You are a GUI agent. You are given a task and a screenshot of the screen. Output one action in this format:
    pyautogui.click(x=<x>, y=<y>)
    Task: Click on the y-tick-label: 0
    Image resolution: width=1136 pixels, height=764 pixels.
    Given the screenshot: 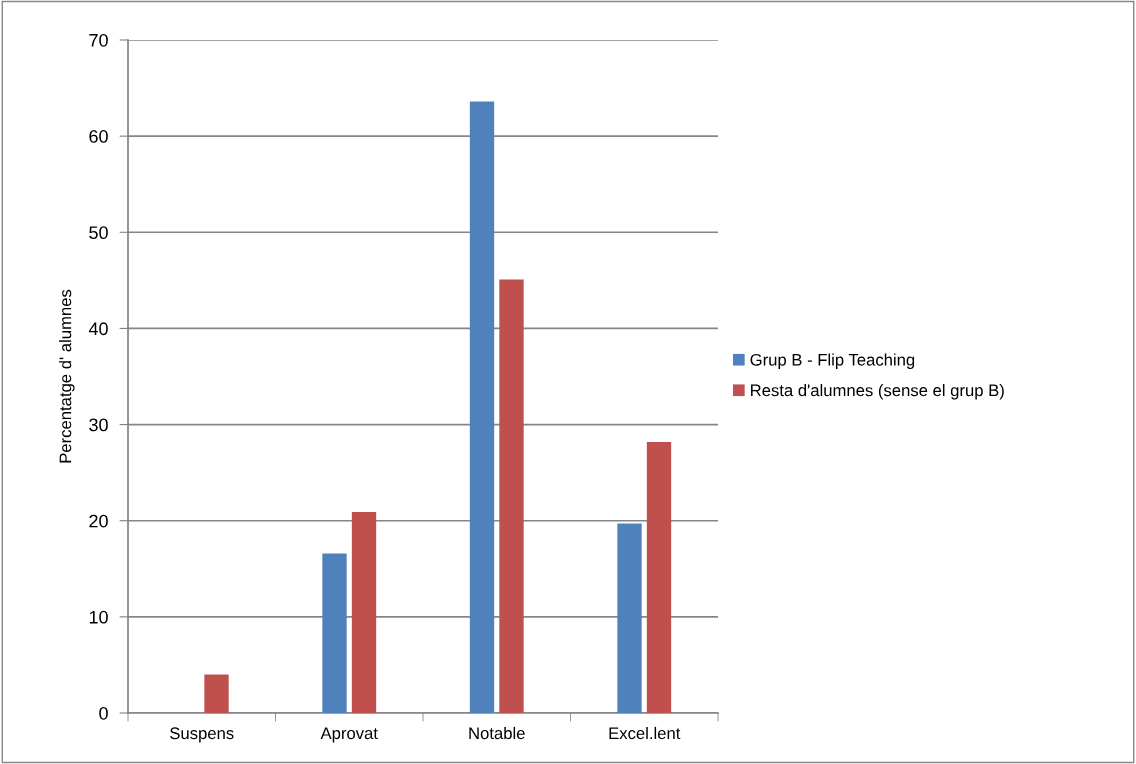 What is the action you would take?
    pyautogui.click(x=103, y=713)
    